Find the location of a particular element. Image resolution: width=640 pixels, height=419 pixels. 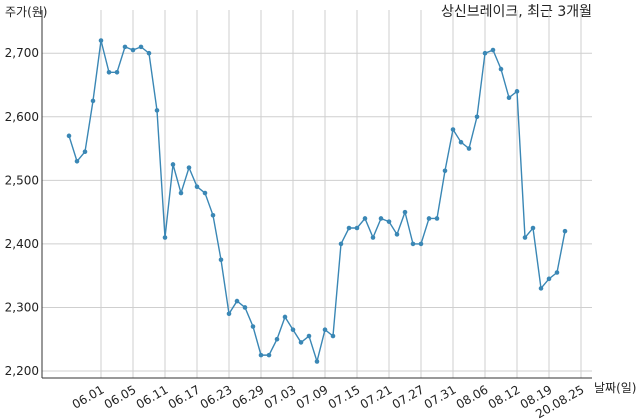

y-tick-label: 2,200 is located at coordinates (22, 371).